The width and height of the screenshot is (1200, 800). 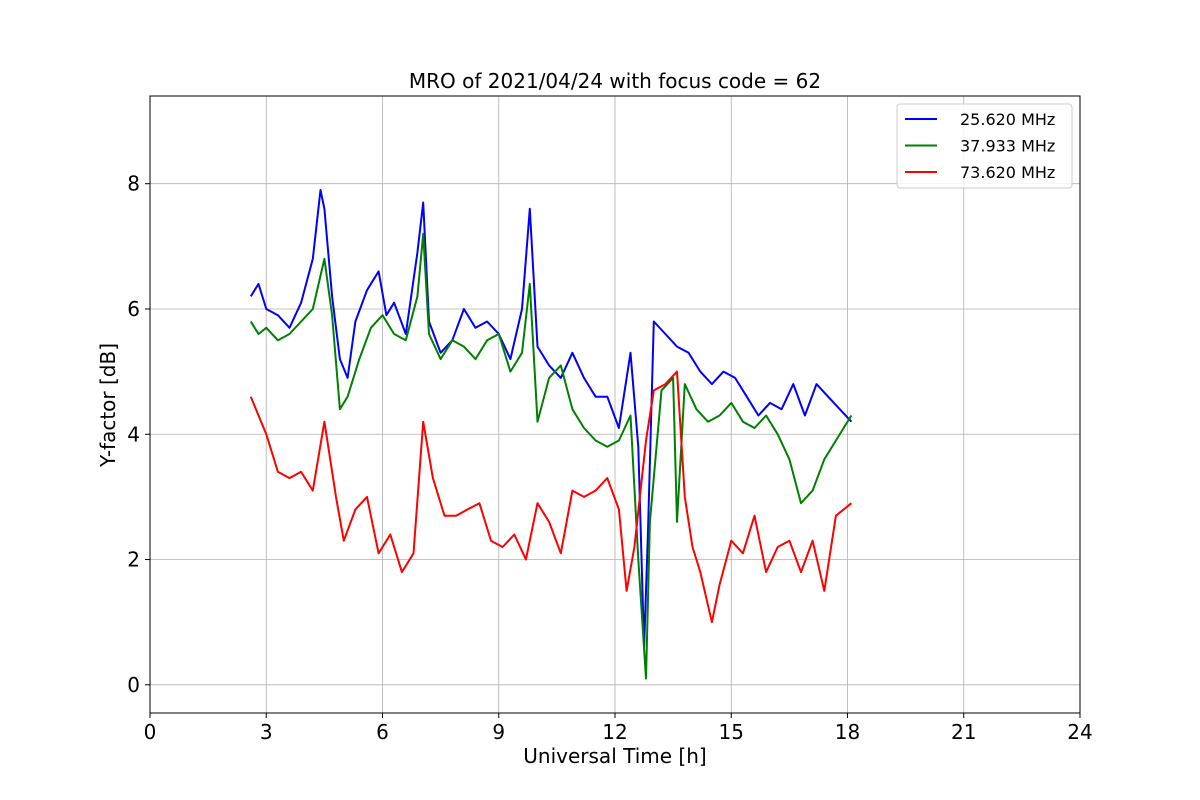 What do you see at coordinates (614, 732) in the screenshot?
I see `x-tick-label: 12` at bounding box center [614, 732].